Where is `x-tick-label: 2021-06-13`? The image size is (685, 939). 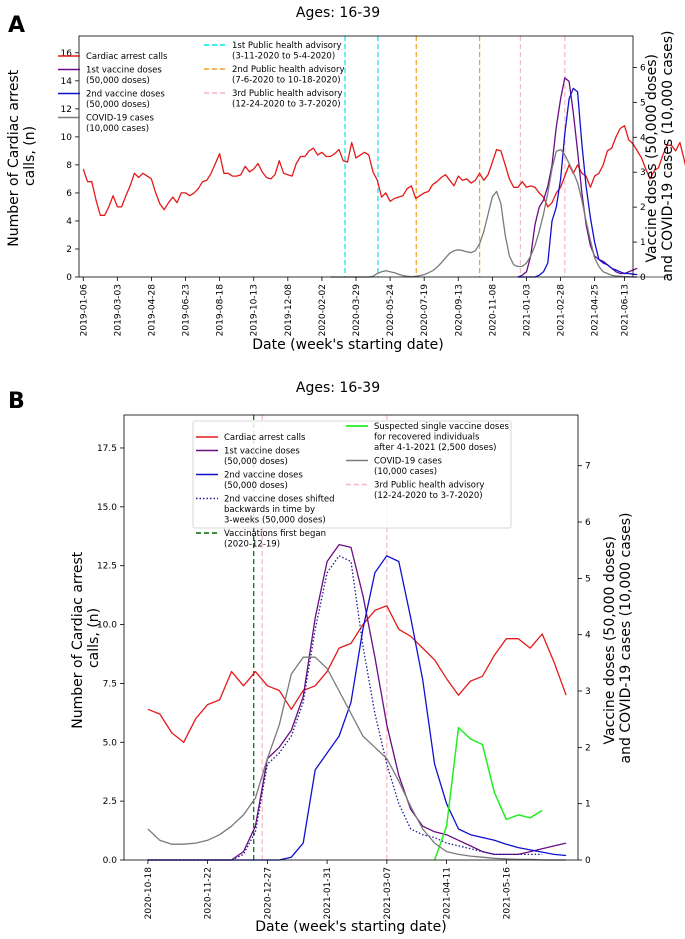
x-tick-label: 2021-06-13 is located at coordinates (625, 310).